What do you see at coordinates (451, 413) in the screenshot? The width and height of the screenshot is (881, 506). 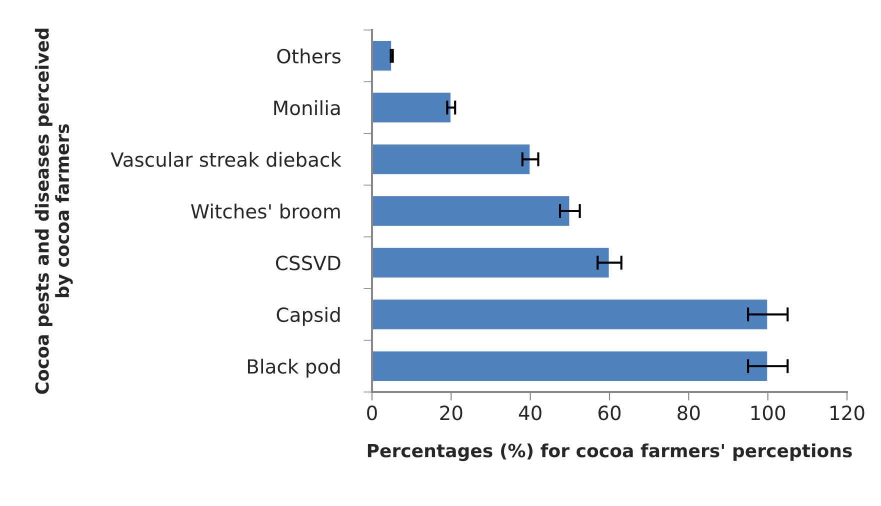 I see `x-tick-label: 20` at bounding box center [451, 413].